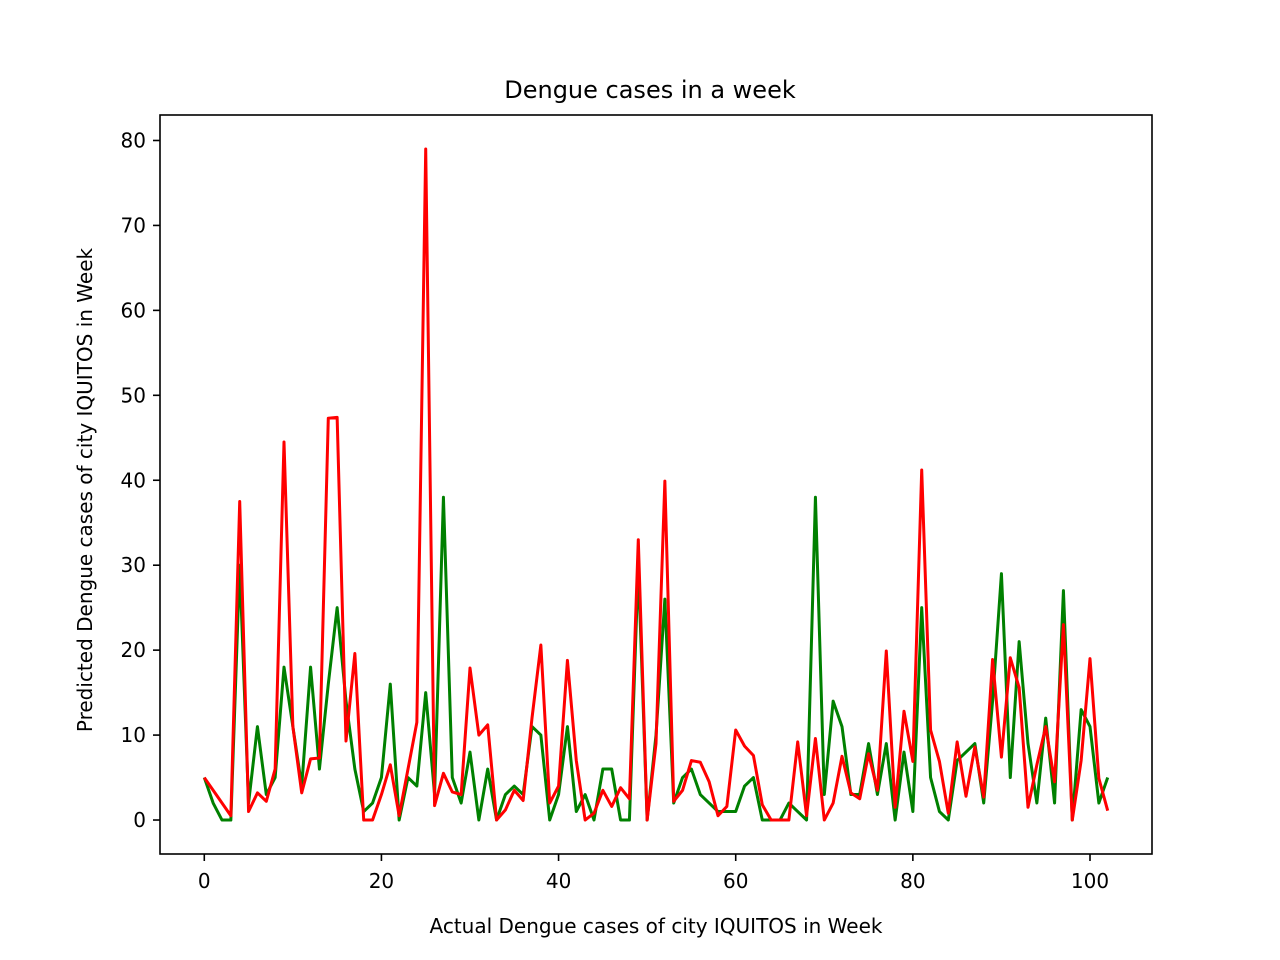 This screenshot has height=960, width=1280. I want to click on y-tick-label: 70, so click(133, 225).